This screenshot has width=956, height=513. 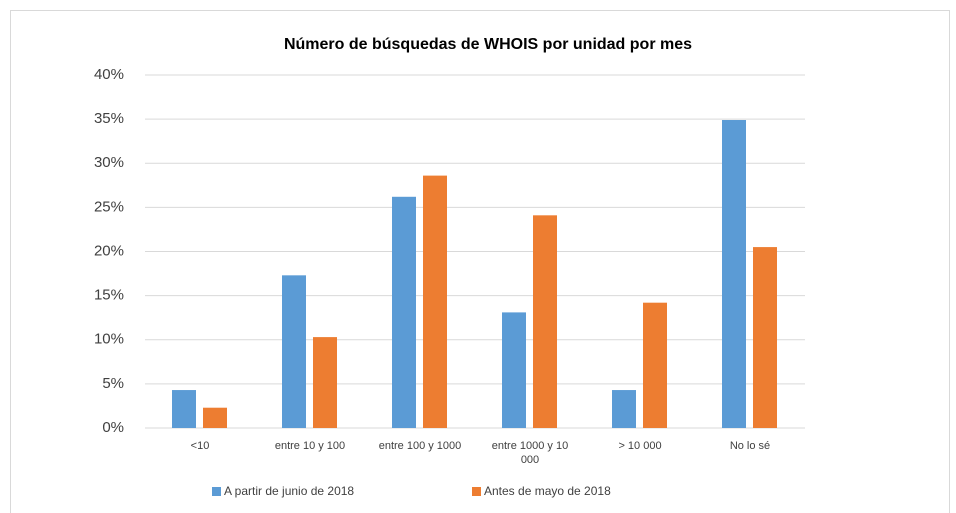 What do you see at coordinates (289, 491) in the screenshot?
I see `legend-label: A partir de junio de 2018` at bounding box center [289, 491].